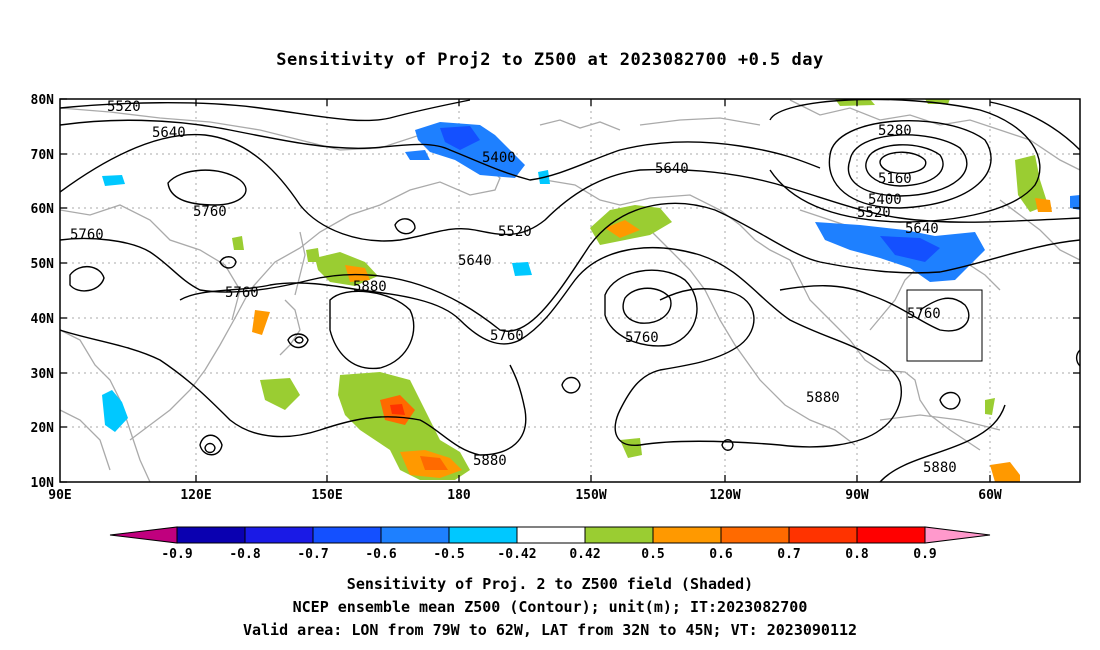 The image size is (1100, 650). What do you see at coordinates (590, 495) in the screenshot?
I see `lon-label: 150W` at bounding box center [590, 495].